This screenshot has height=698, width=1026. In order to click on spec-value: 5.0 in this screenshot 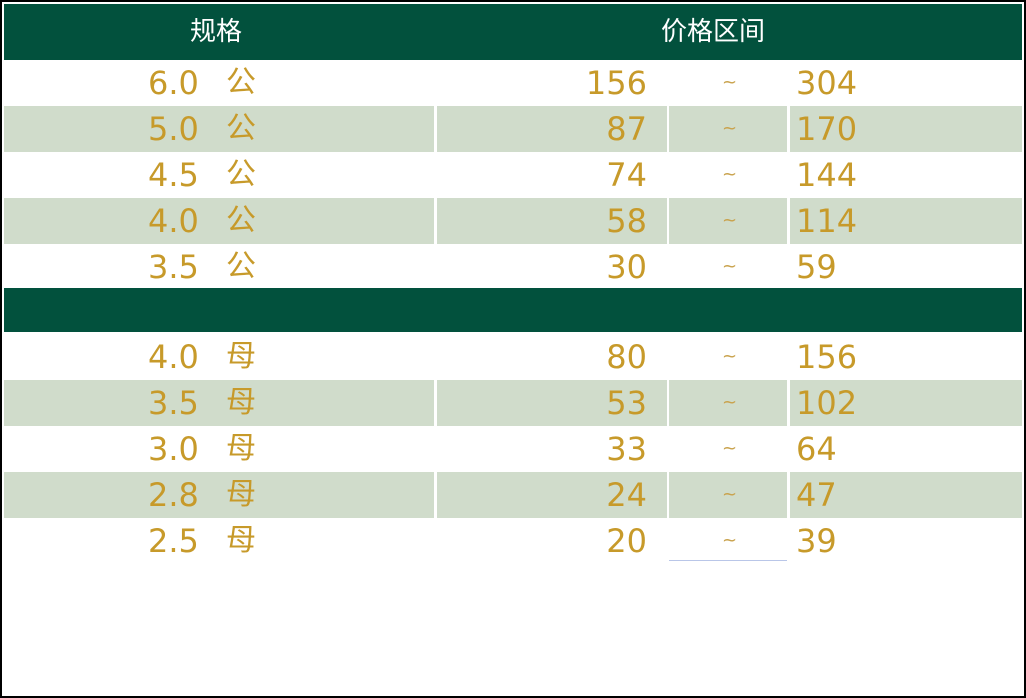, I will do `click(173, 129)`.